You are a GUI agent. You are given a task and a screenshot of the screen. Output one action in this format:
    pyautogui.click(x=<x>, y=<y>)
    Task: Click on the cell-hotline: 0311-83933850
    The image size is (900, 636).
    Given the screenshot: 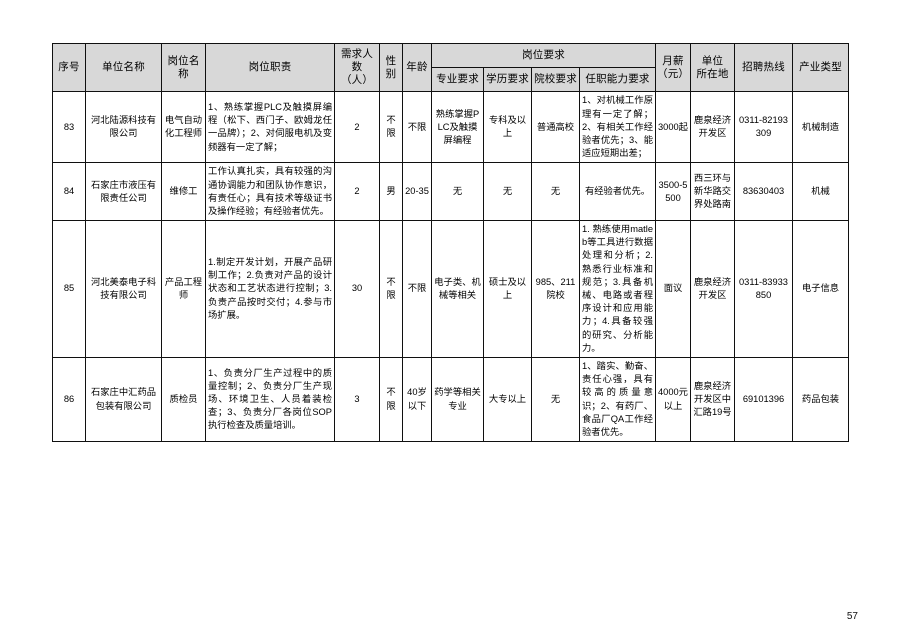 What is the action you would take?
    pyautogui.click(x=763, y=289)
    